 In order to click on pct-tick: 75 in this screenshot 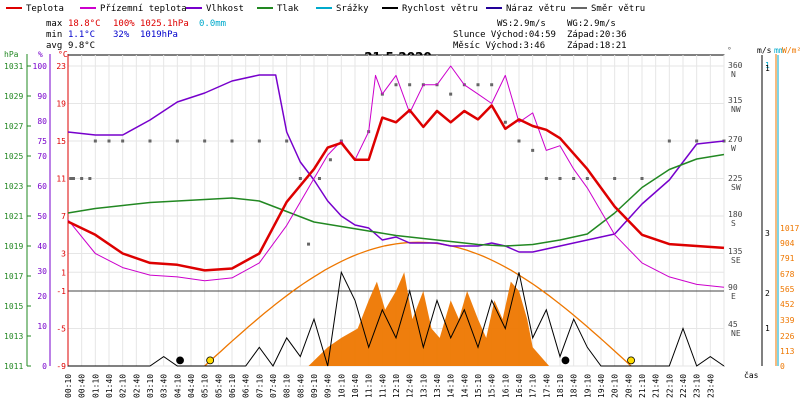, I will do `click(42, 141)`.